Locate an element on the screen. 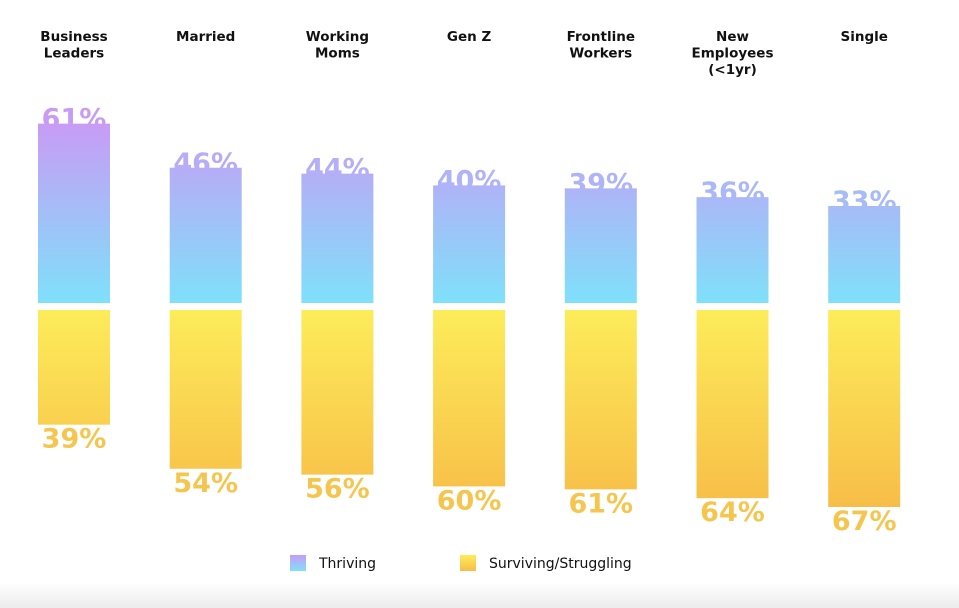 Image resolution: width=959 pixels, height=608 pixels. footer-strip is located at coordinates (479, 595).